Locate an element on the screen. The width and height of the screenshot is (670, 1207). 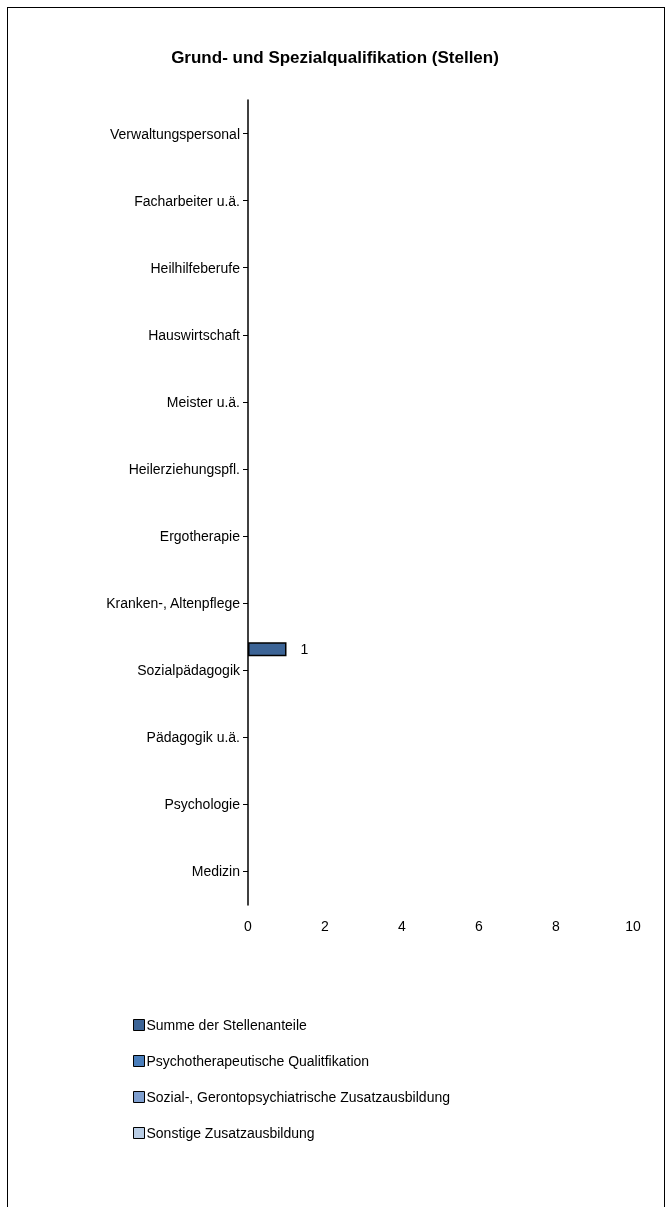
y-tick-label: Medizin is located at coordinates (215, 871).